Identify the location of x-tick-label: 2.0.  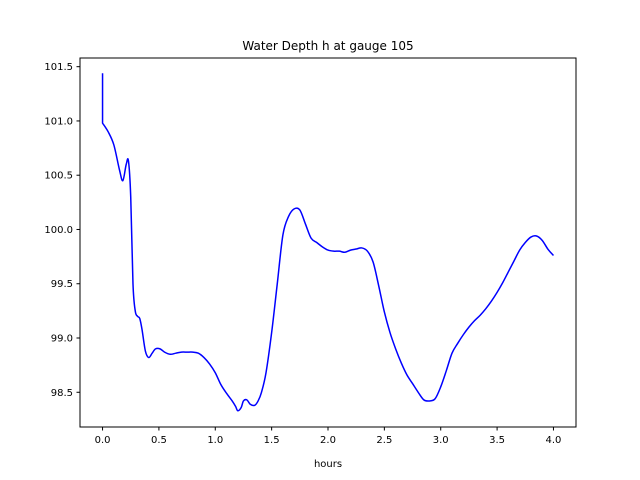
(328, 440).